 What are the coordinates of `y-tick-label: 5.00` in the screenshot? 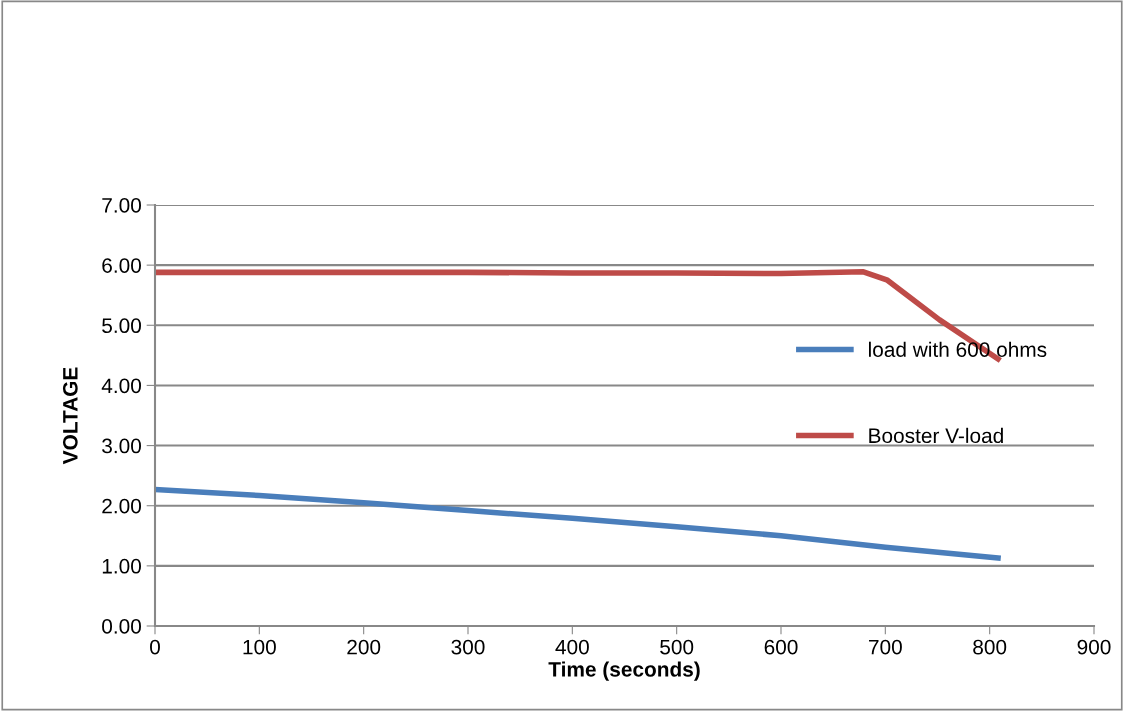 It's located at (121, 326).